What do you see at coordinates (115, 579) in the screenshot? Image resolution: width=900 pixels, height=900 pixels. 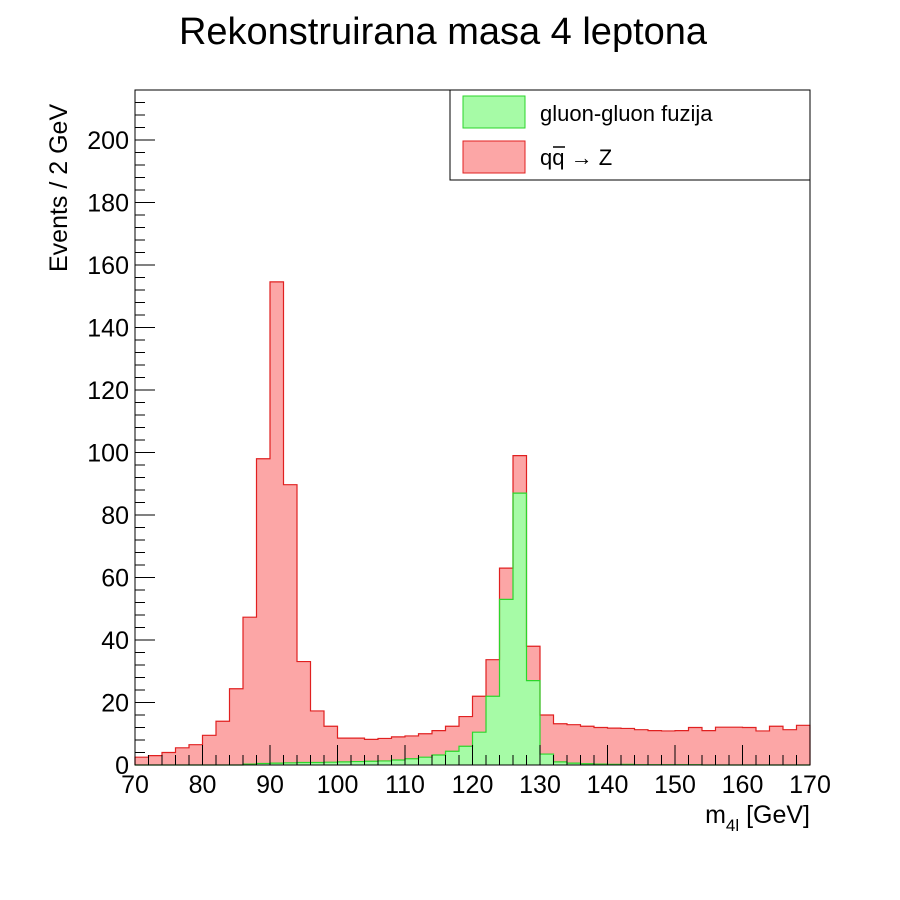 I see `y-tick-label: 60` at bounding box center [115, 579].